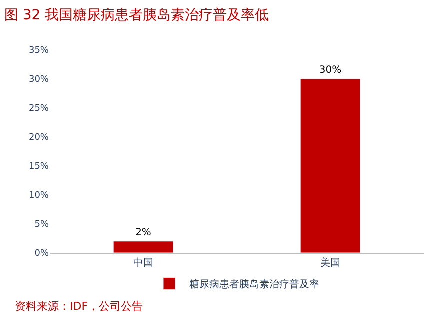 This screenshot has height=325, width=444. Describe the element at coordinates (330, 70) in the screenshot. I see `data-label: 30%` at that location.